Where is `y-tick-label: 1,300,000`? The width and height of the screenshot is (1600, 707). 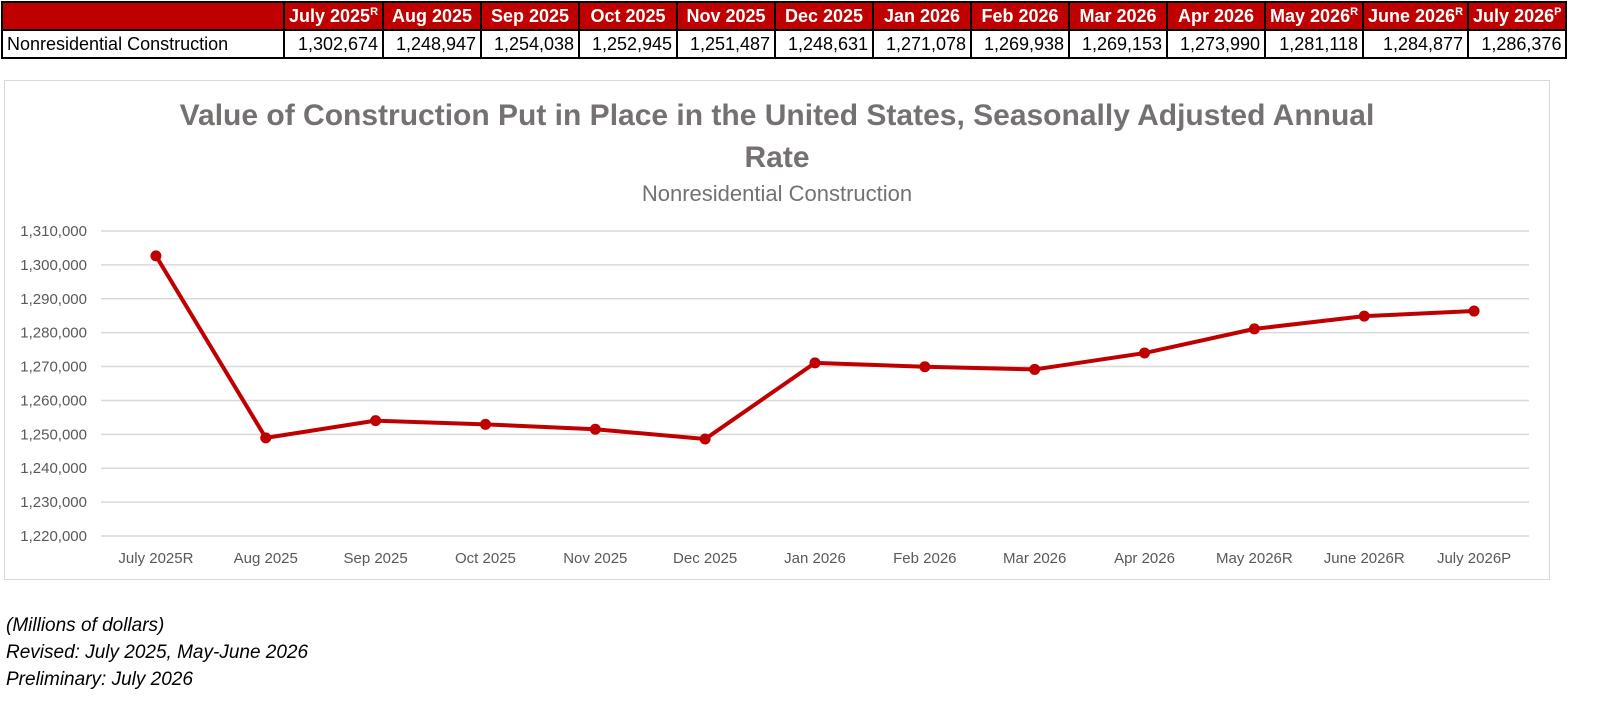
y-tick-label: 1,300,000 is located at coordinates (53, 265).